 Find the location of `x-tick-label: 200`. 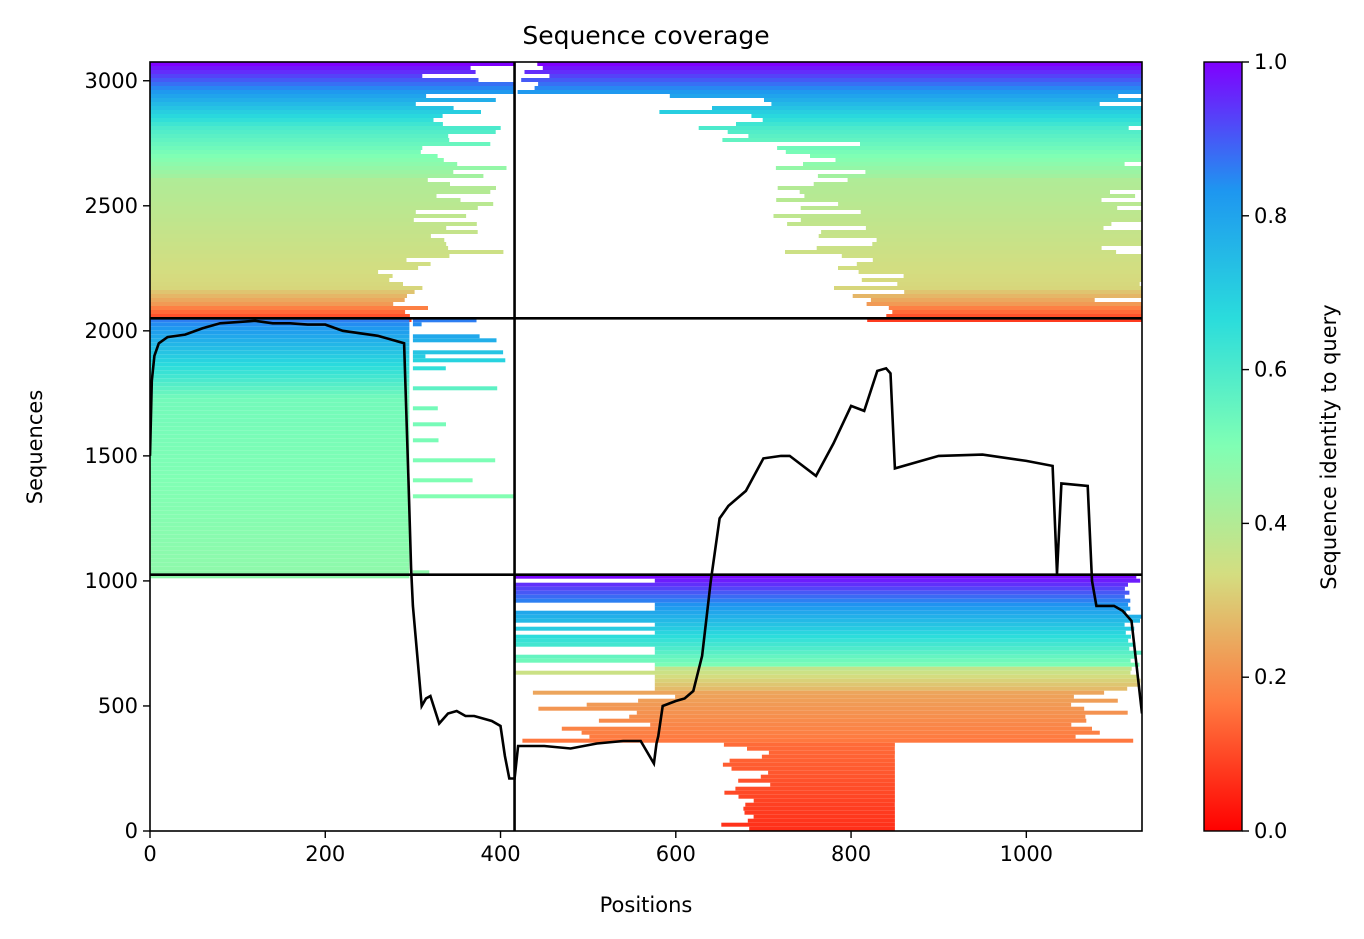

x-tick-label: 200 is located at coordinates (325, 854).